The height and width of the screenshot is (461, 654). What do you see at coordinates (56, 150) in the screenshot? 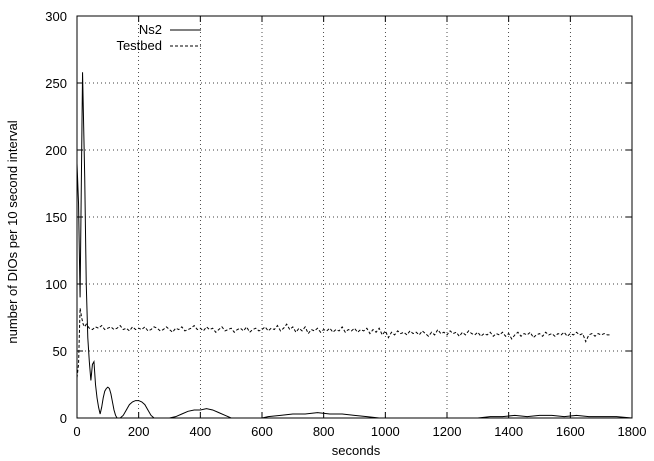
I see `y-tick-label: 200` at bounding box center [56, 150].